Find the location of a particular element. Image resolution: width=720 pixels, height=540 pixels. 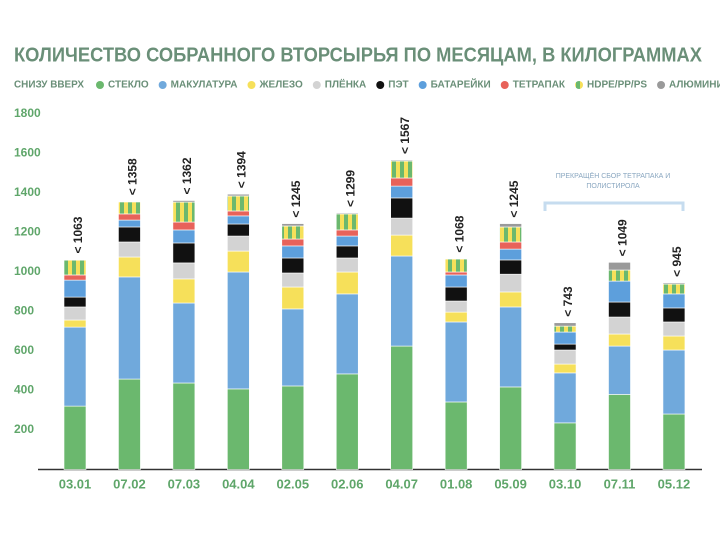

x-tick-label: 07.11 is located at coordinates (620, 483).